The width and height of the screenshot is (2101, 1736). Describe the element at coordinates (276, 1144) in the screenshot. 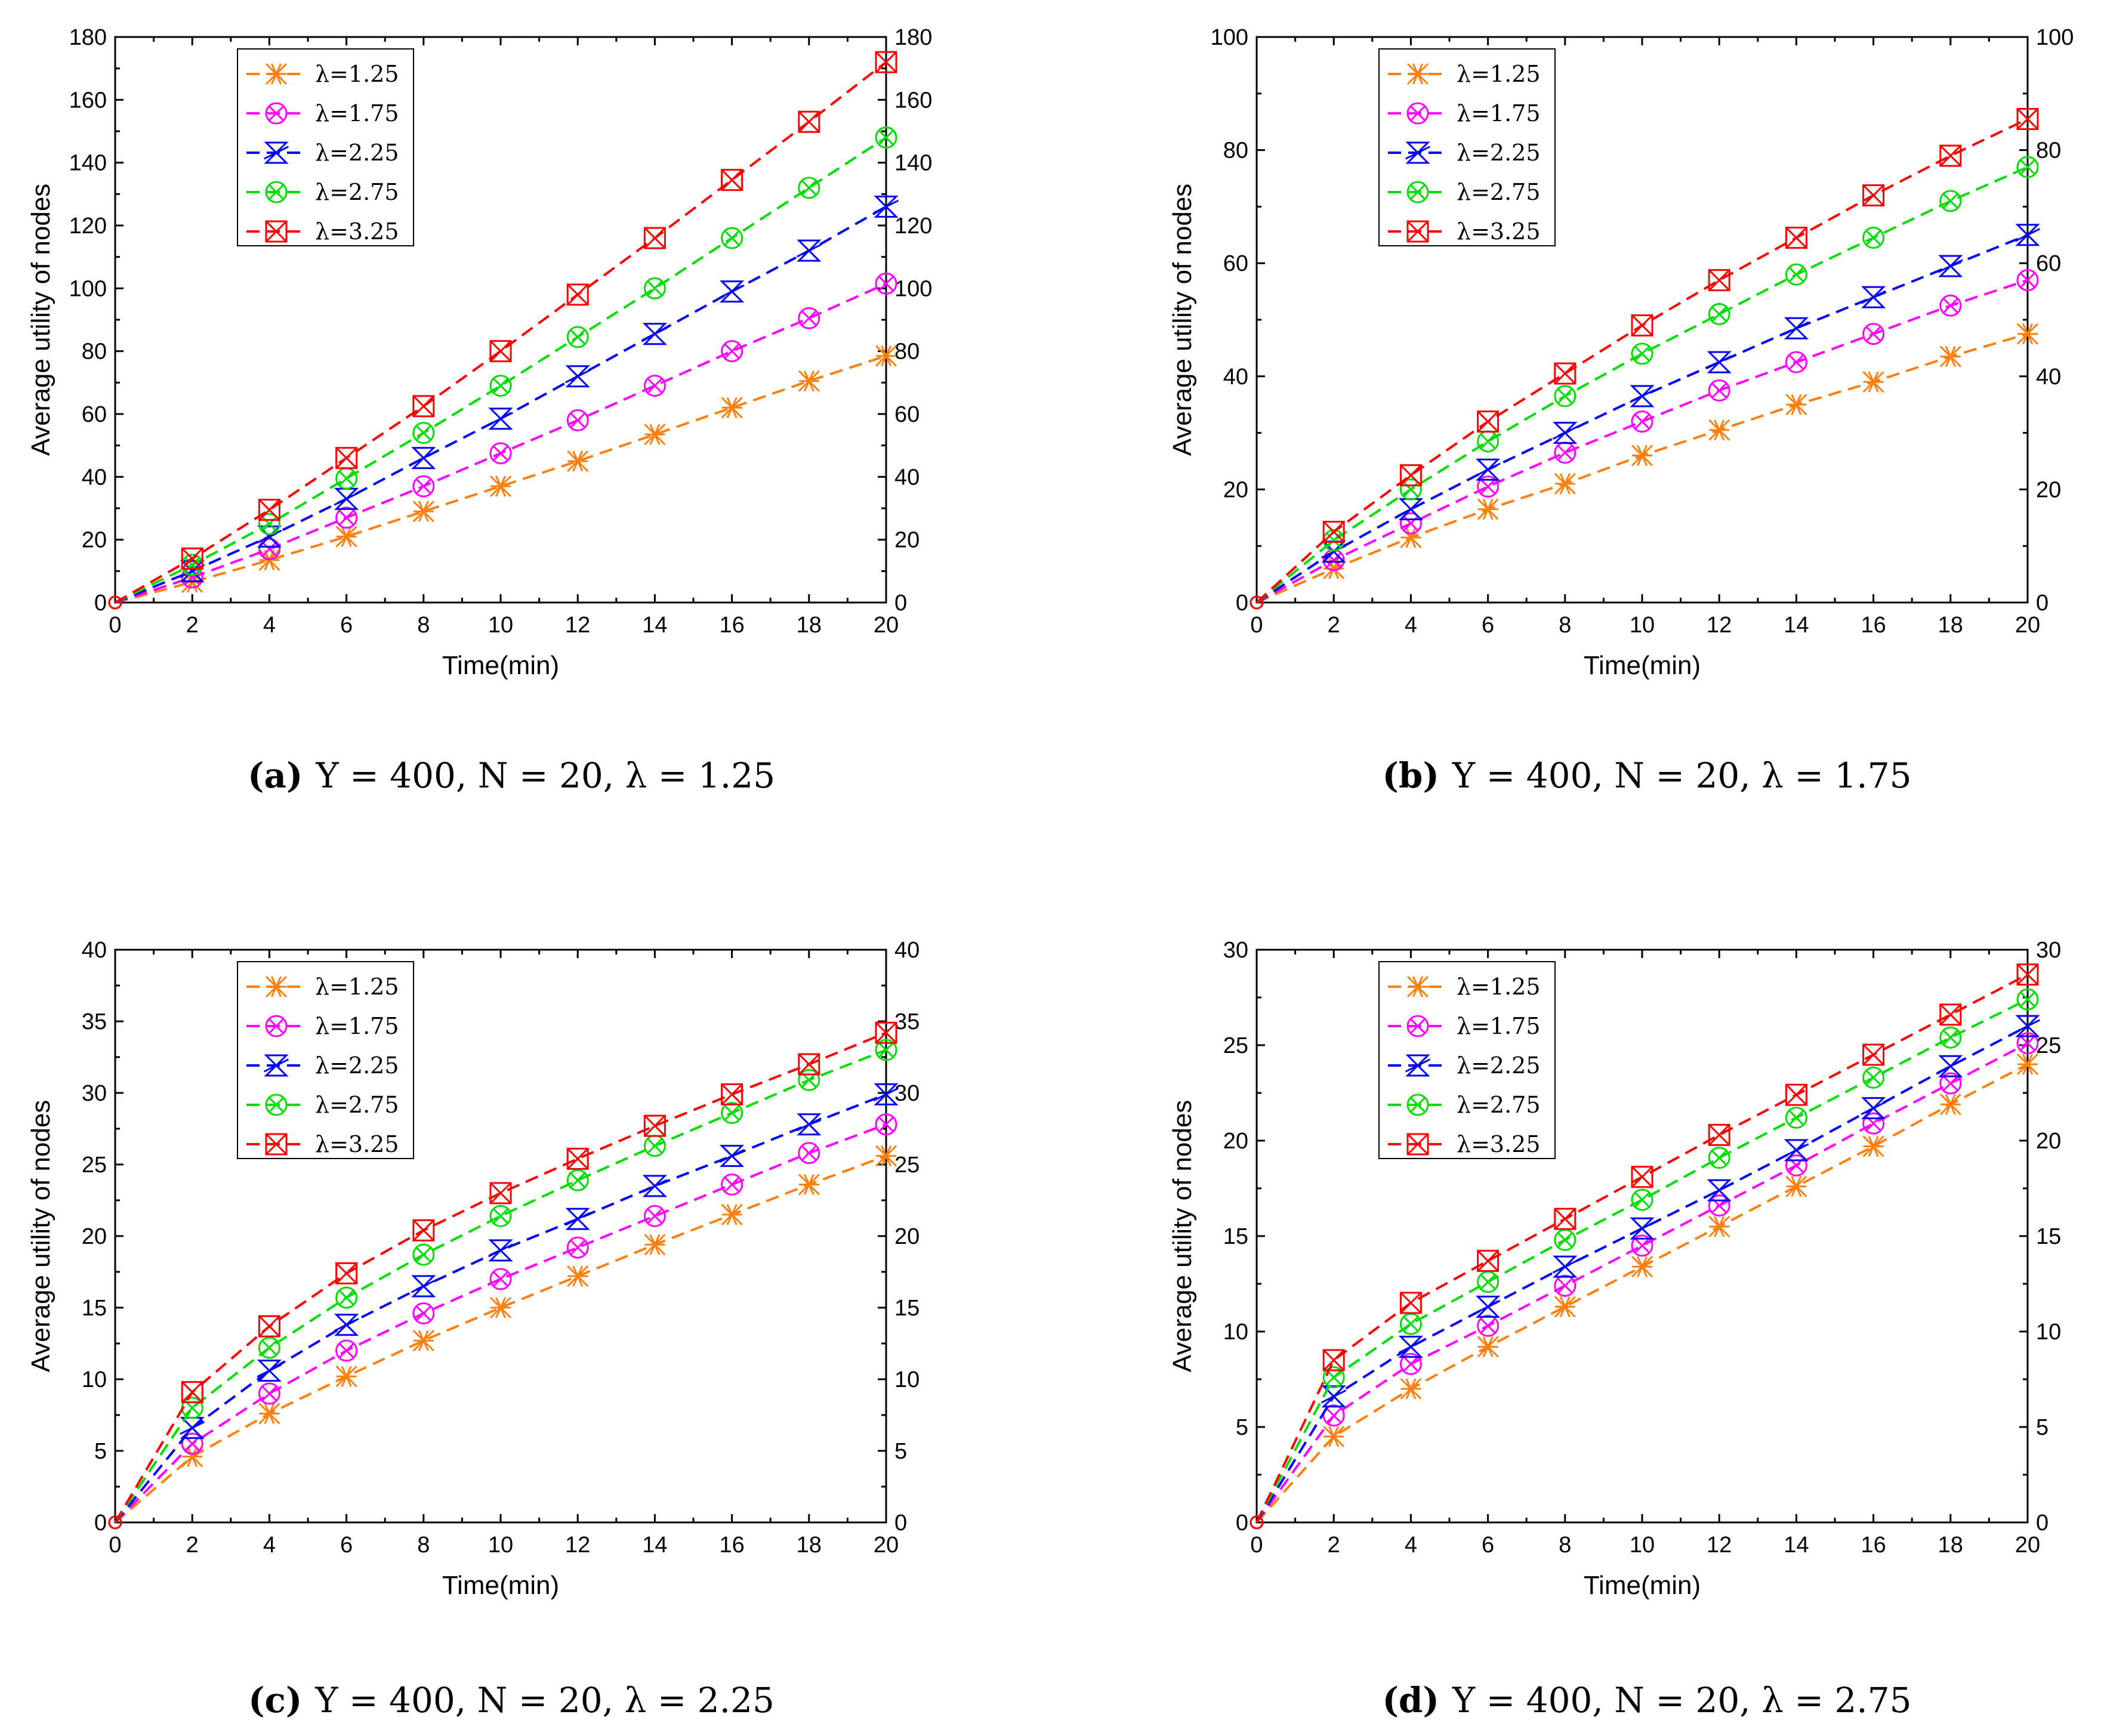

I see `legend-marker` at that location.